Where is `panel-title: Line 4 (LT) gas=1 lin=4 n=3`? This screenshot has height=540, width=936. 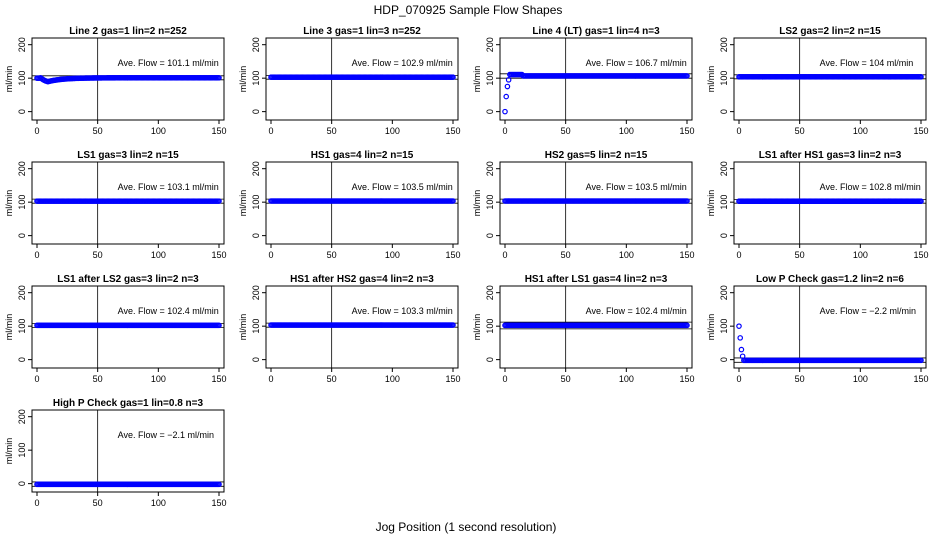
panel-title: Line 4 (LT) gas=1 lin=4 n=3 is located at coordinates (596, 31).